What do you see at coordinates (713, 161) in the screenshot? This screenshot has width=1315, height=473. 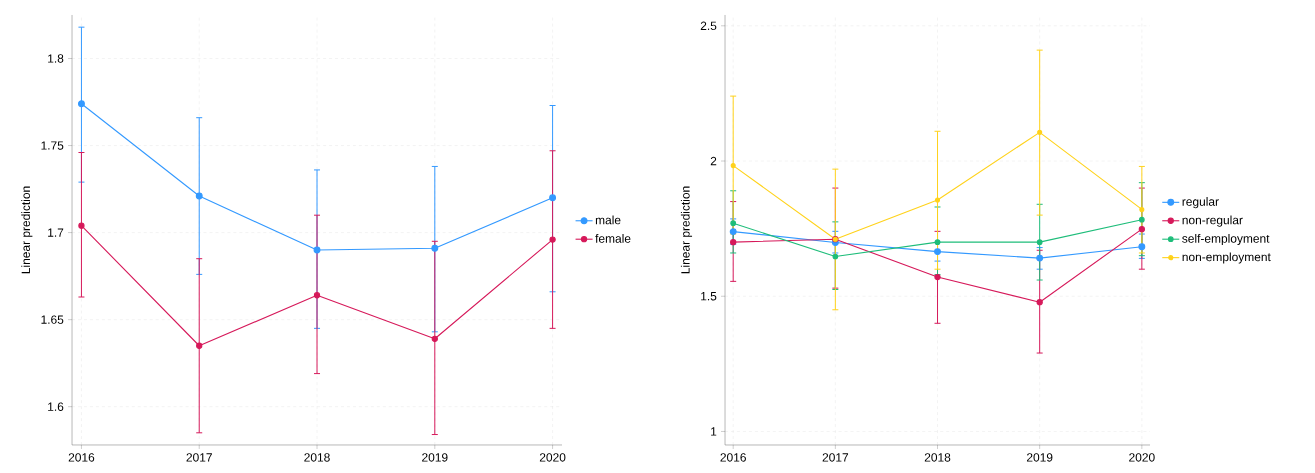 I see `y-tick-label: 2` at bounding box center [713, 161].